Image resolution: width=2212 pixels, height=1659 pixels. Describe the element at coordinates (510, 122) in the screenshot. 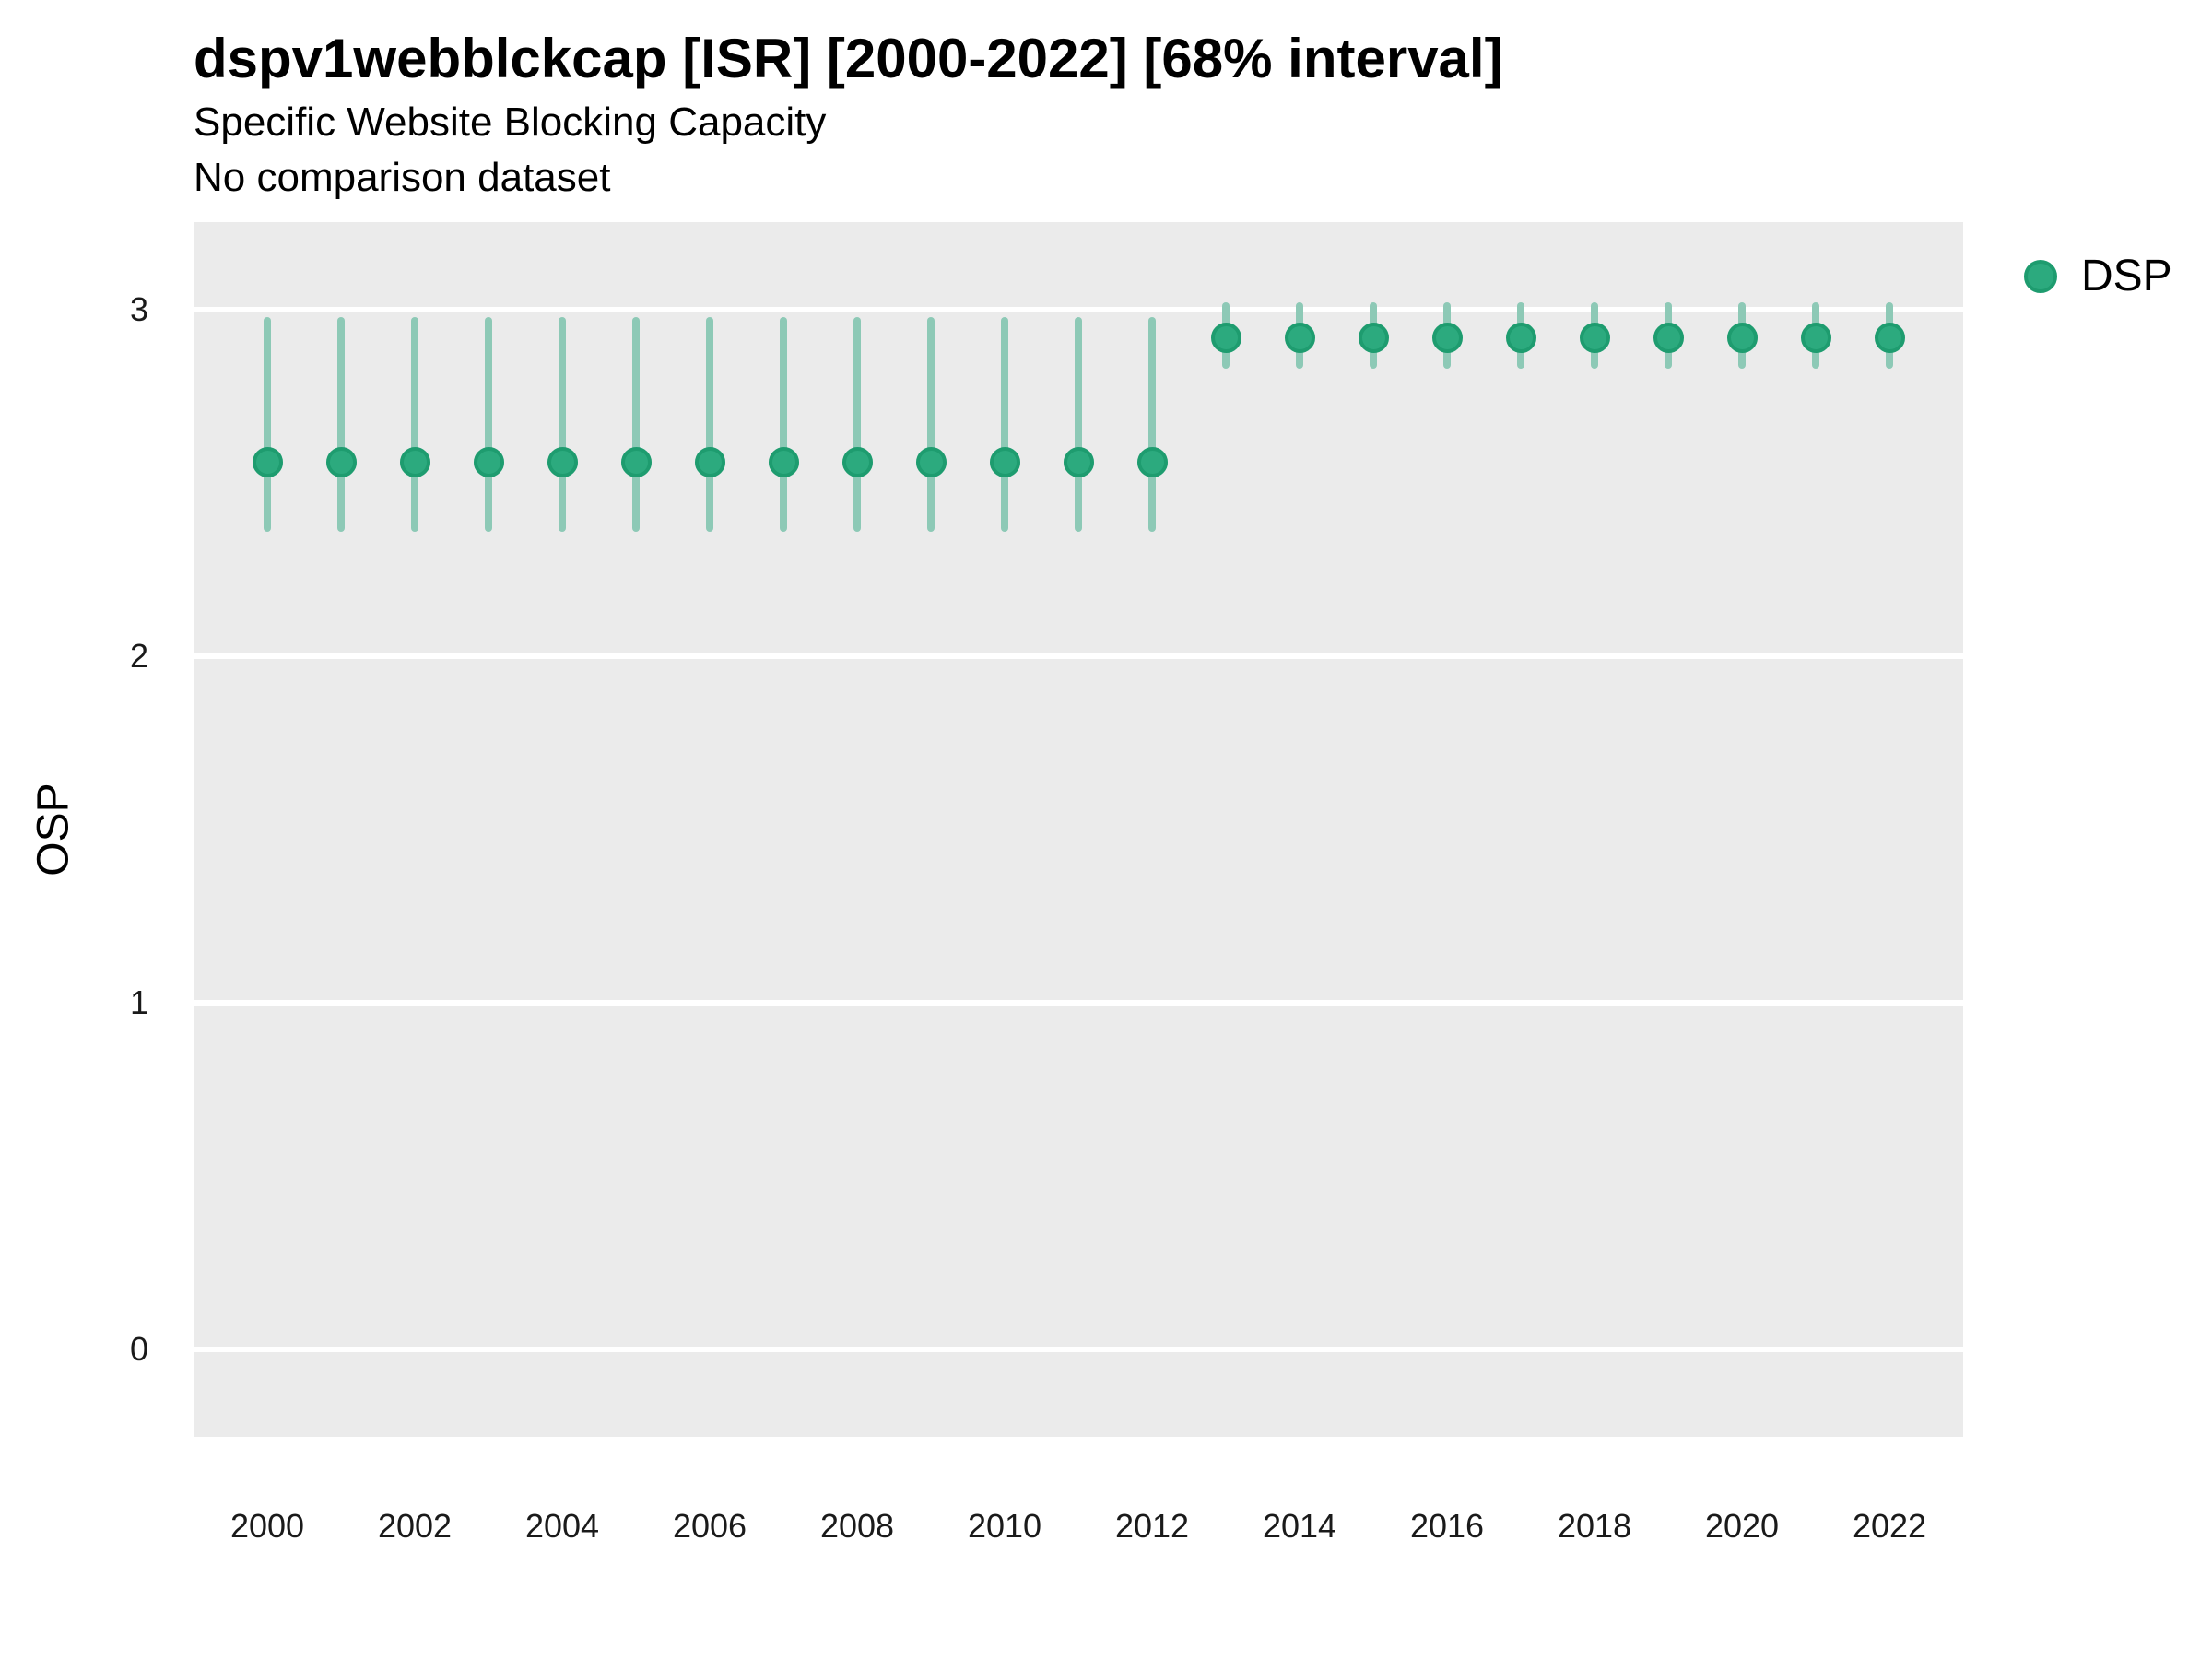

I see `chart-subtitle: Specific Website Blocking Capacity` at that location.